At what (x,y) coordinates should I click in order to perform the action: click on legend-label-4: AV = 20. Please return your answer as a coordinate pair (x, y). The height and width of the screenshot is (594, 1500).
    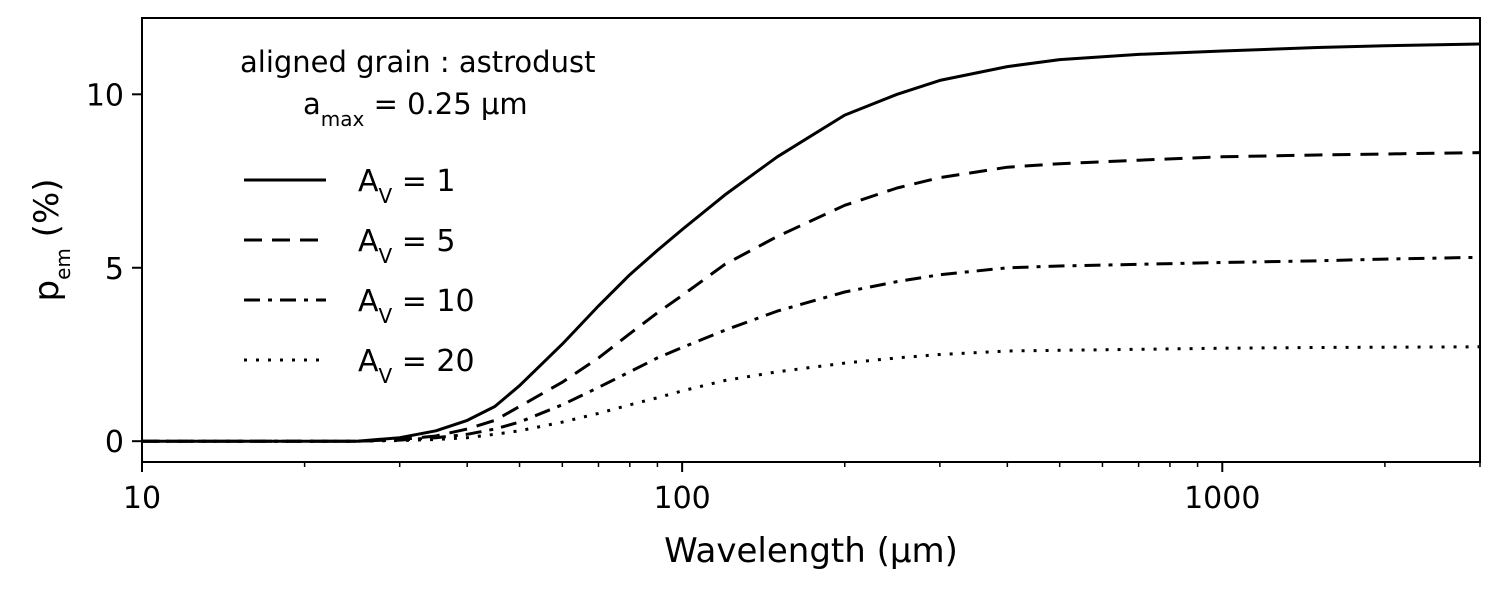
    Looking at the image, I should click on (416, 366).